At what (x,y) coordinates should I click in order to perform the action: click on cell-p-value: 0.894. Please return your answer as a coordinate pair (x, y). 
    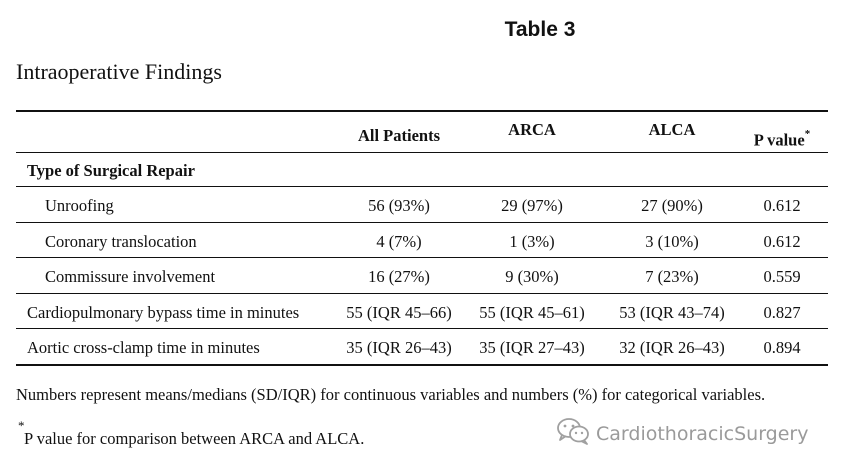
    Looking at the image, I should click on (782, 347).